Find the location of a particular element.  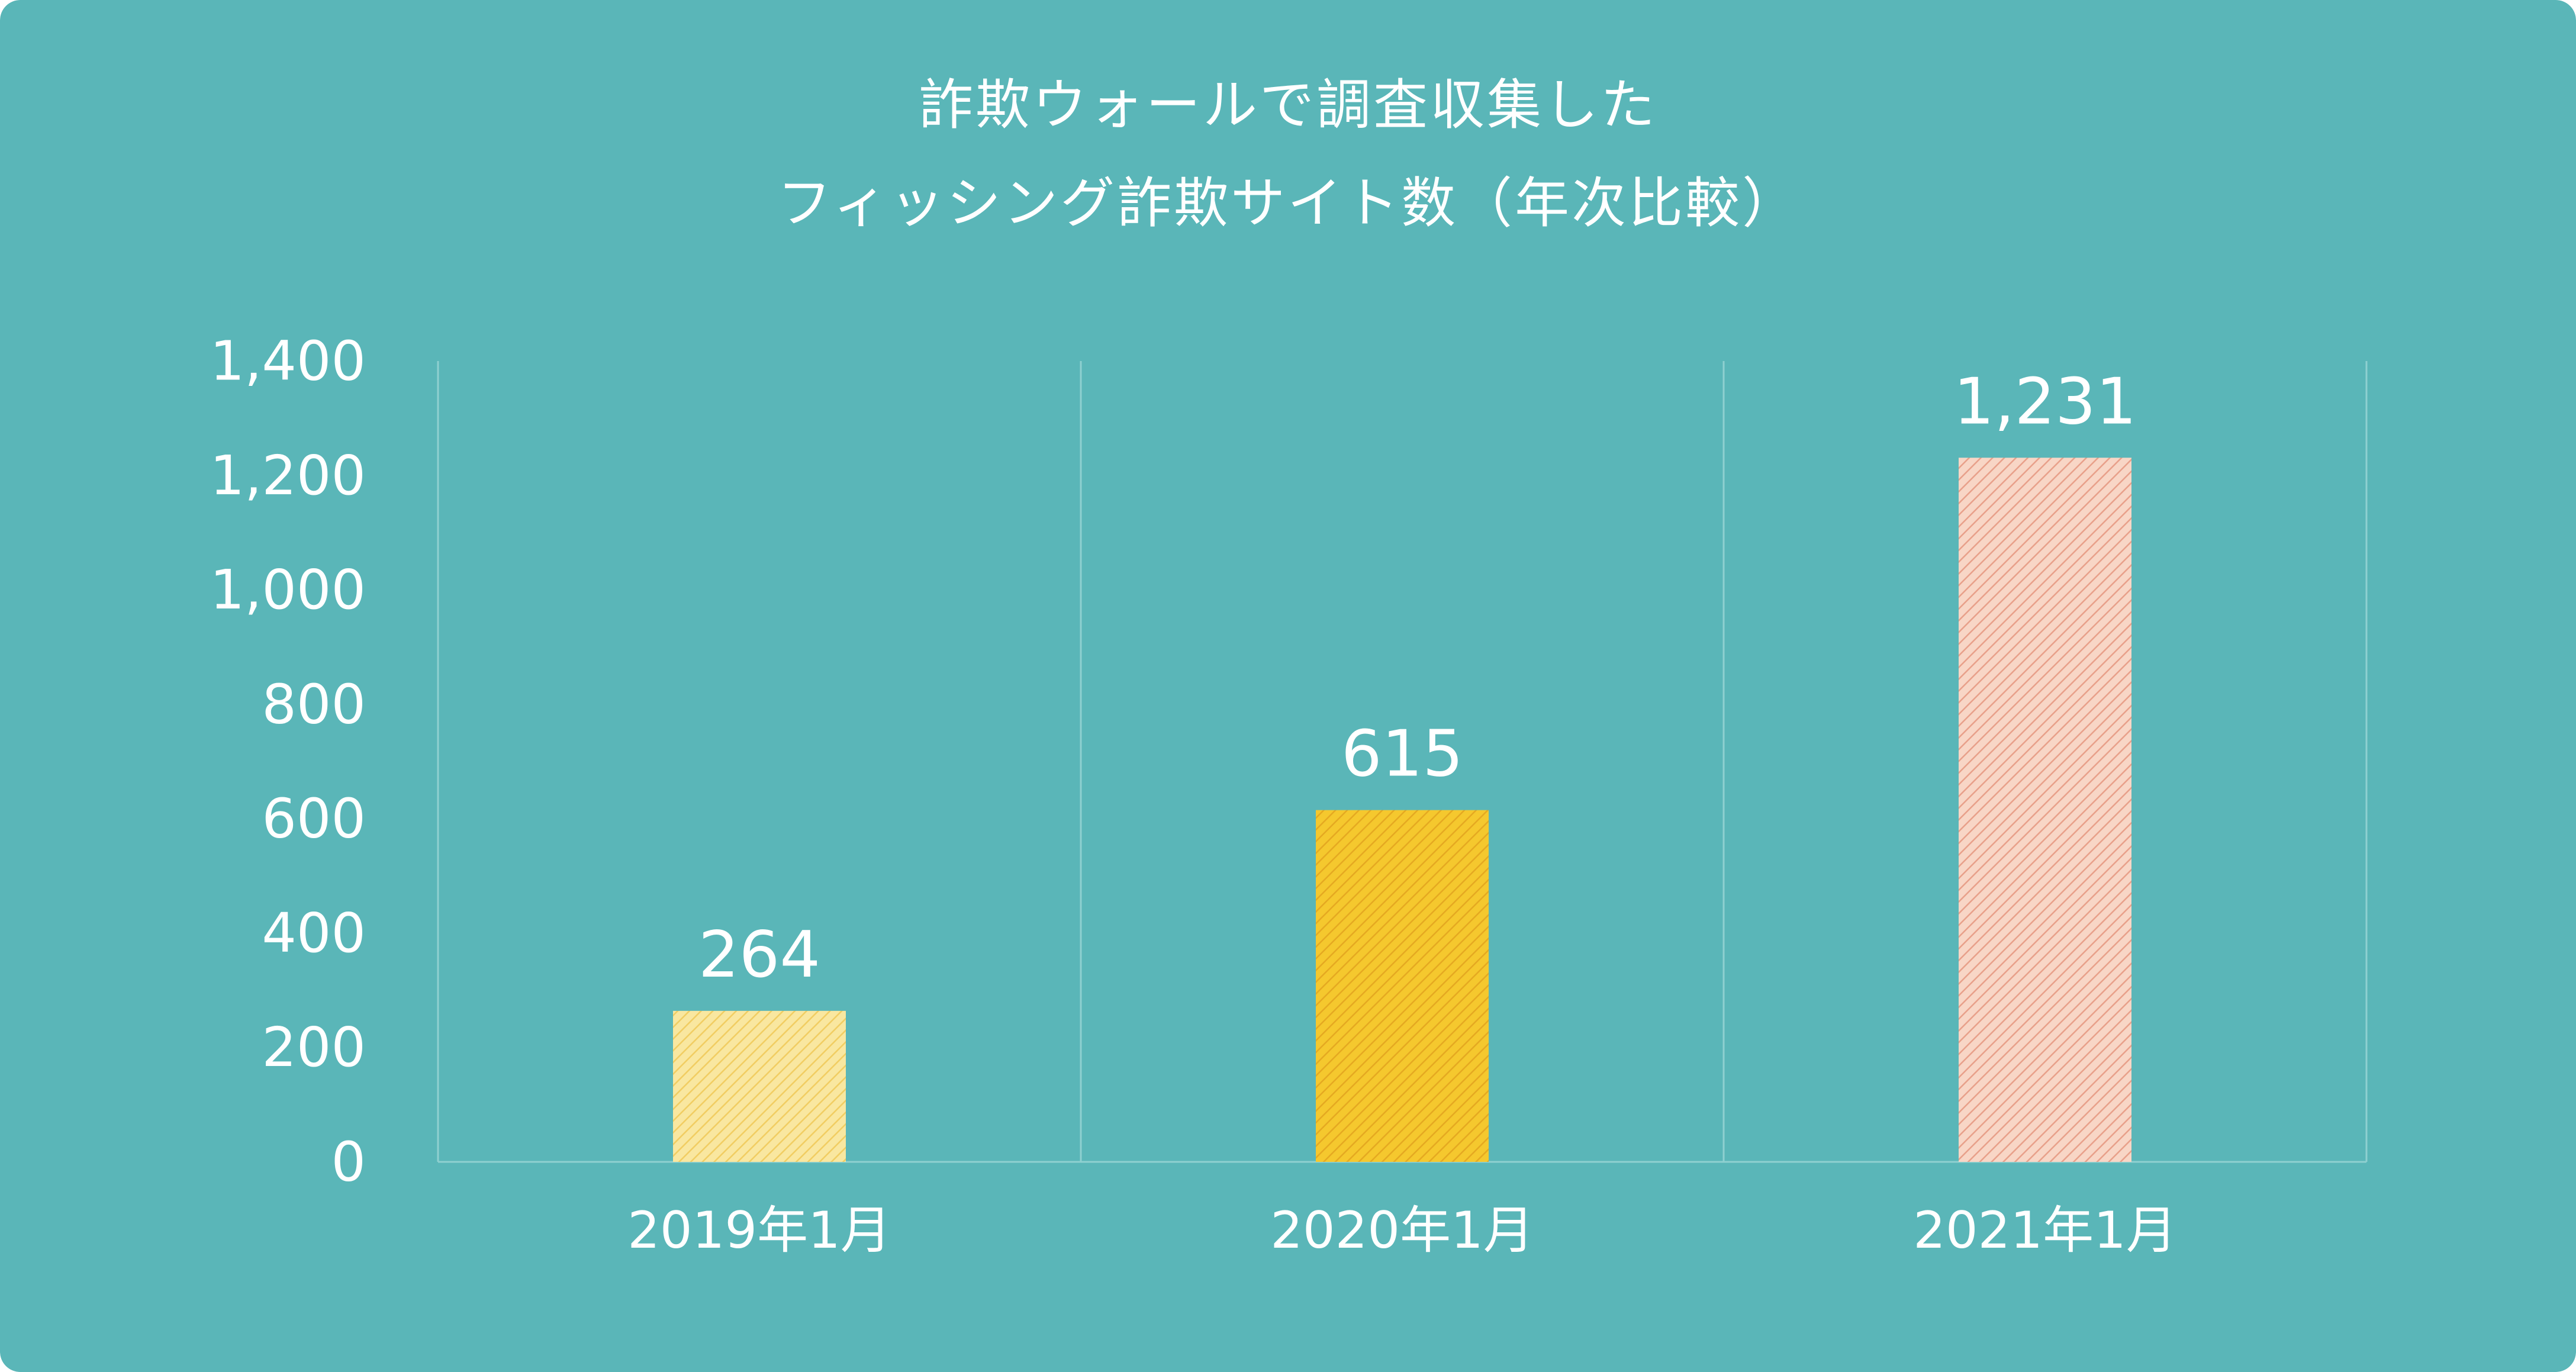

x-tick-label: 2020年1月 is located at coordinates (1402, 1230).